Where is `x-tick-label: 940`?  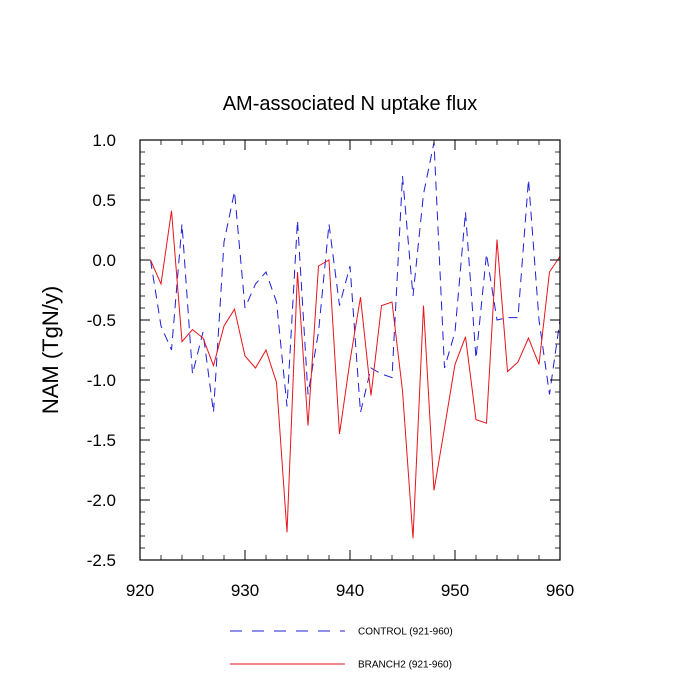
x-tick-label: 940 is located at coordinates (350, 590).